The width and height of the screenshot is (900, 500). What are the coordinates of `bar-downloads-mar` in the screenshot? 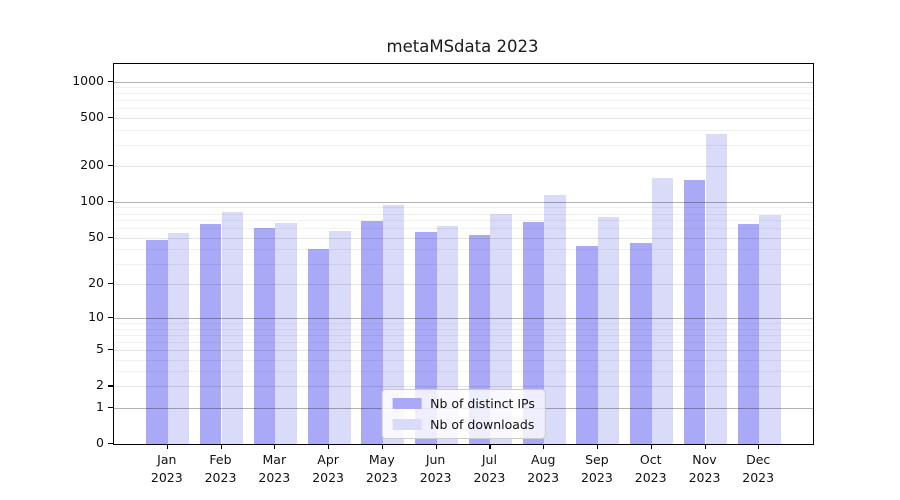 It's located at (286, 333).